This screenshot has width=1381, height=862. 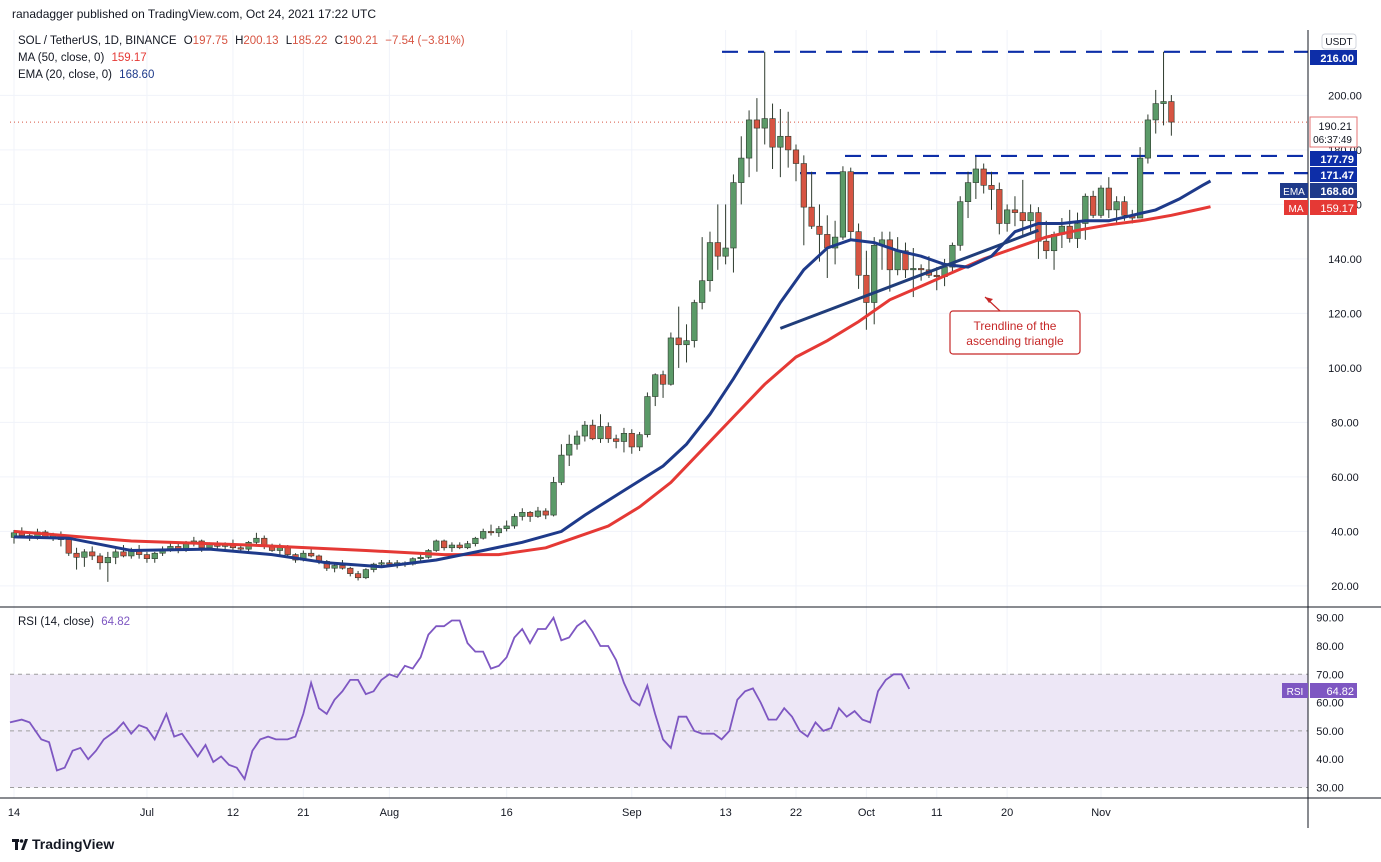 I want to click on currency-badge: USDT, so click(x=1339, y=41).